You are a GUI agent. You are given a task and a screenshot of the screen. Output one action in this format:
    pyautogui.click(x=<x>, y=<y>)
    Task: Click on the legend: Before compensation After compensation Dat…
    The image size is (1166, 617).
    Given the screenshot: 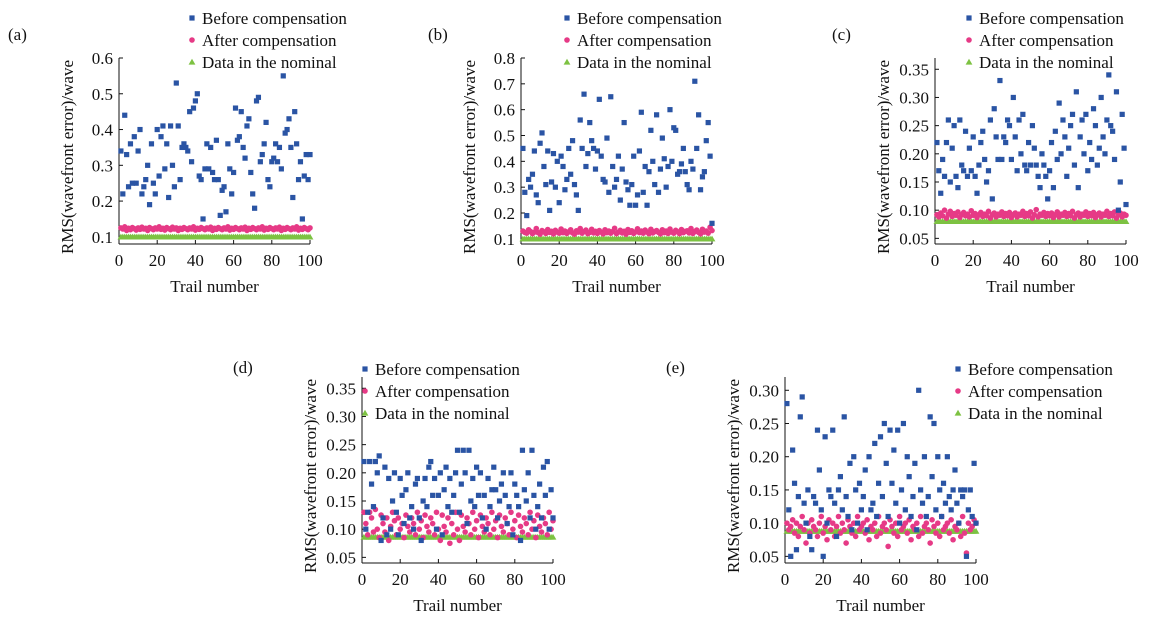 What is the action you would take?
    pyautogui.click(x=440, y=391)
    